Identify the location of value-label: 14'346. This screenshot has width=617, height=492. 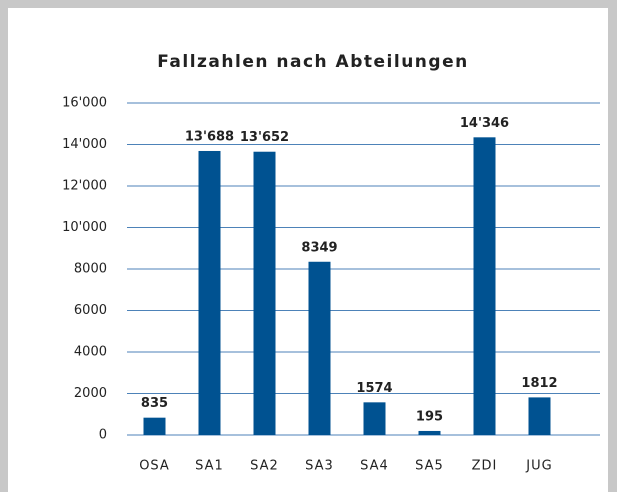
(484, 123).